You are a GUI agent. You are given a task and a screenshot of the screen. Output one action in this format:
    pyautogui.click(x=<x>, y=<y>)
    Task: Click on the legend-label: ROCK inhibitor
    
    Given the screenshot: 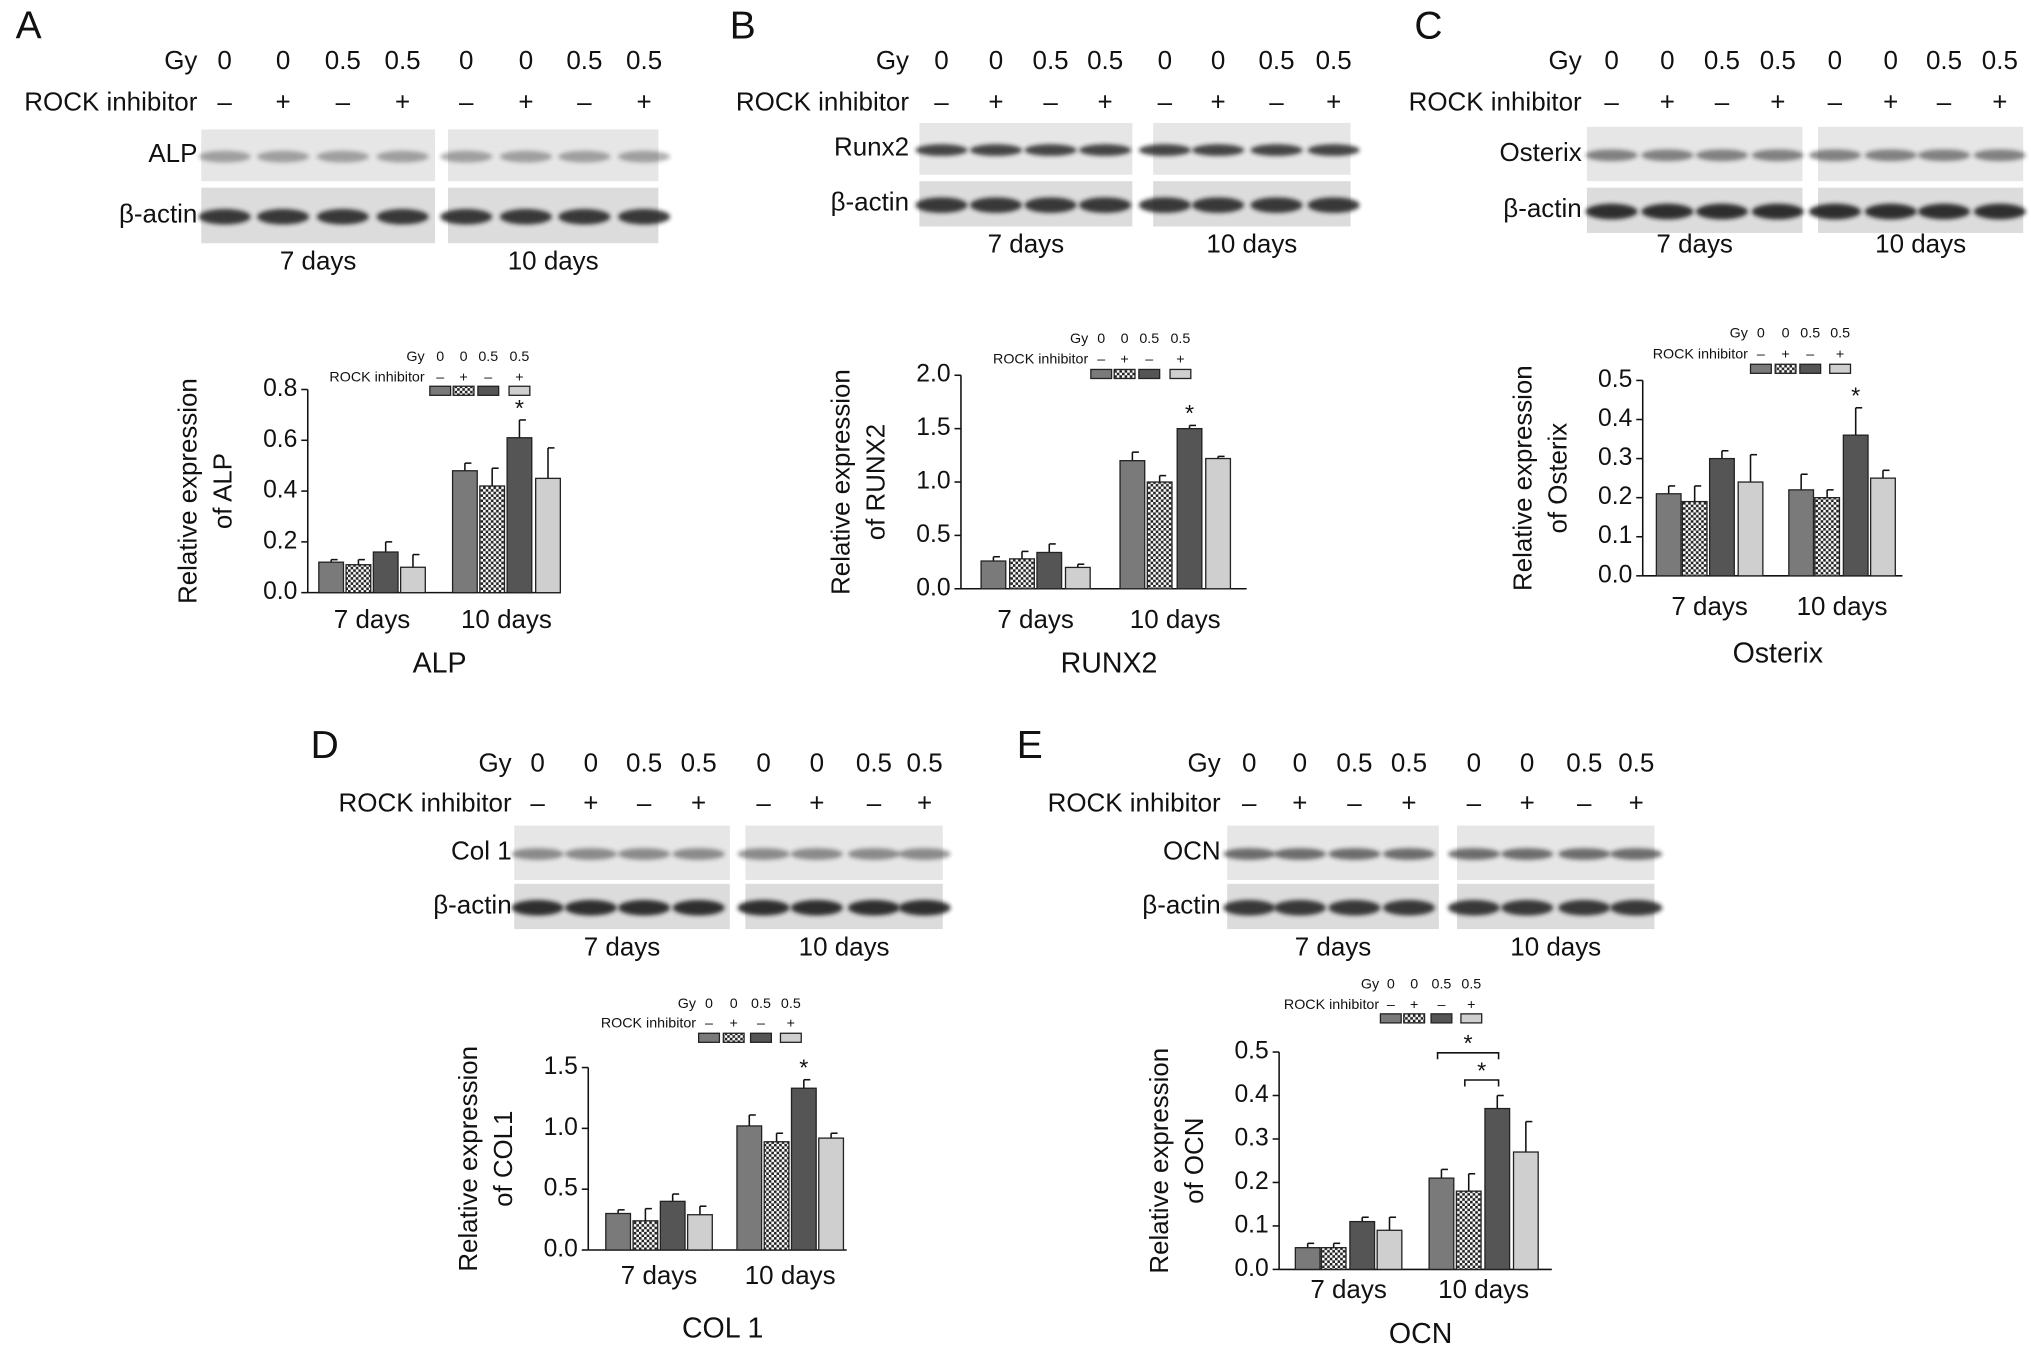 What is the action you would take?
    pyautogui.click(x=376, y=378)
    